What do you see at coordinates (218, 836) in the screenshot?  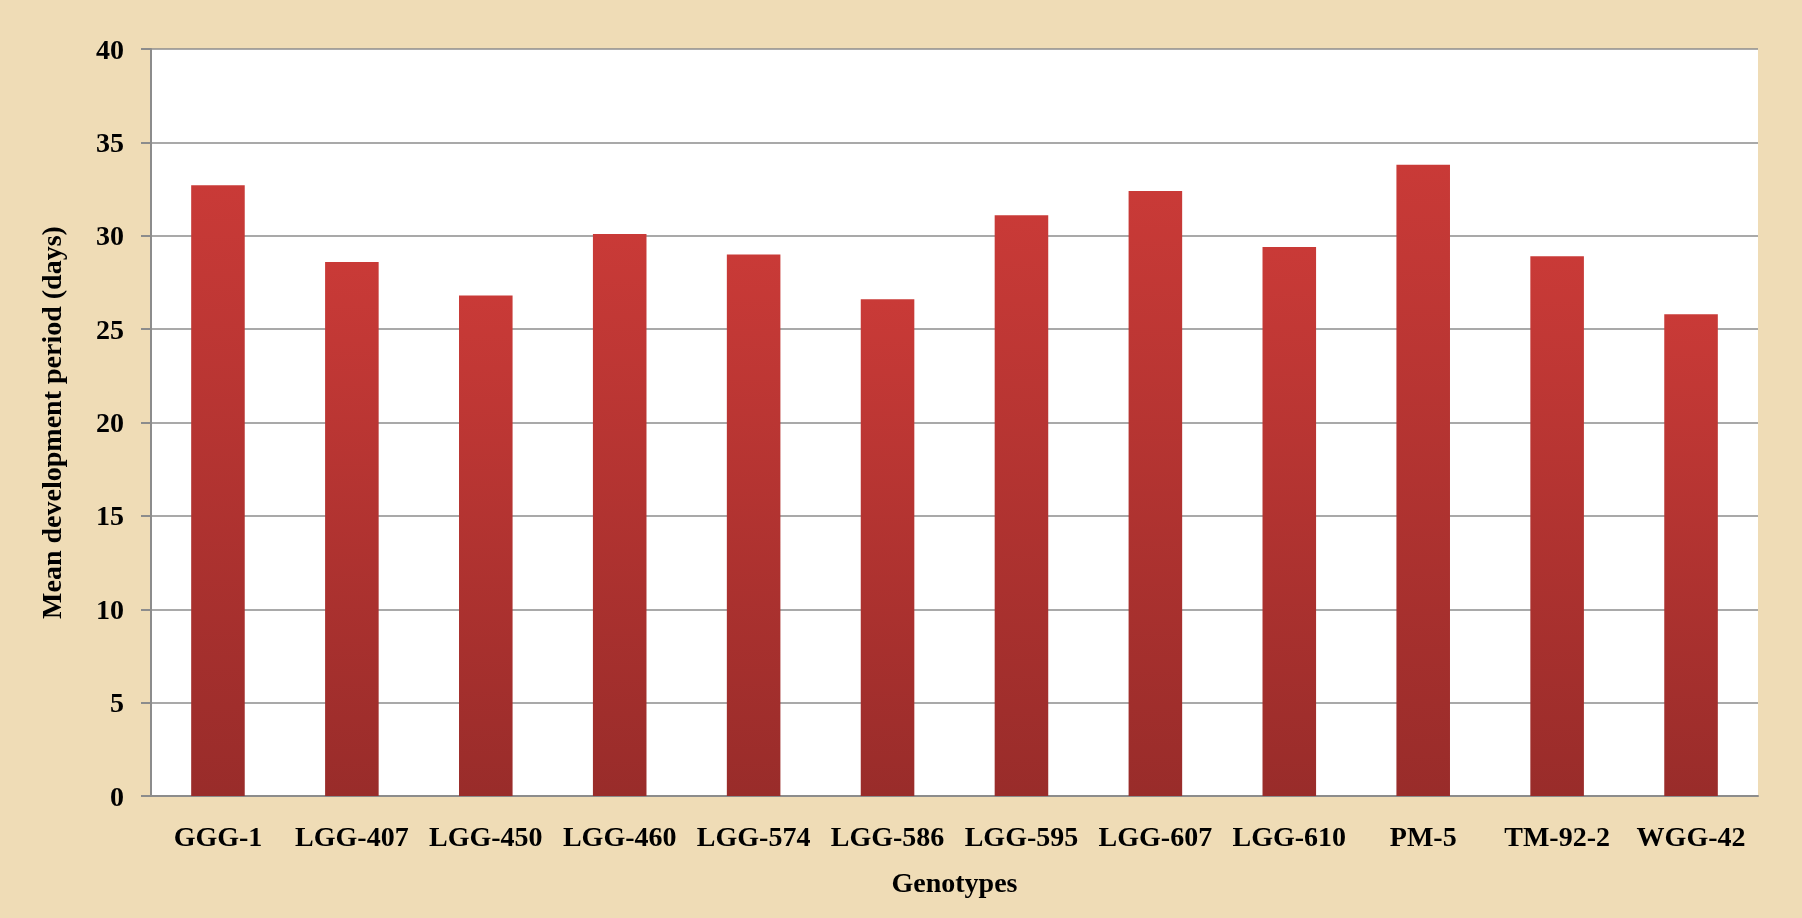 I see `x-tick-label: GGG-1` at bounding box center [218, 836].